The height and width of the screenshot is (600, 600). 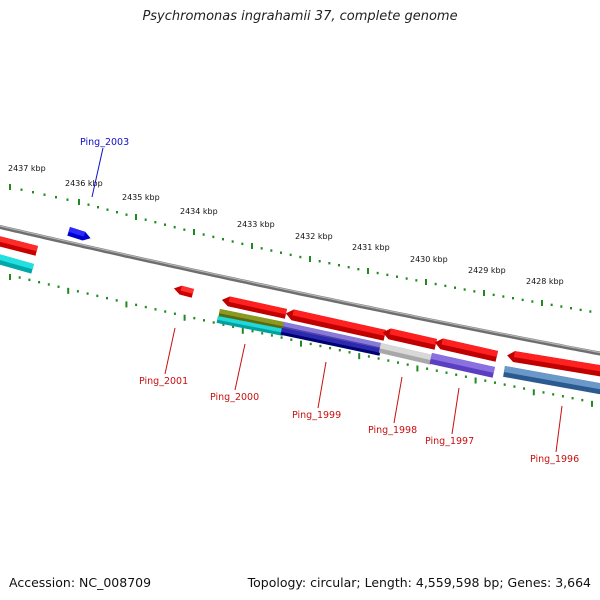 I want to click on gene-ping-2000-cds, so click(x=254, y=307).